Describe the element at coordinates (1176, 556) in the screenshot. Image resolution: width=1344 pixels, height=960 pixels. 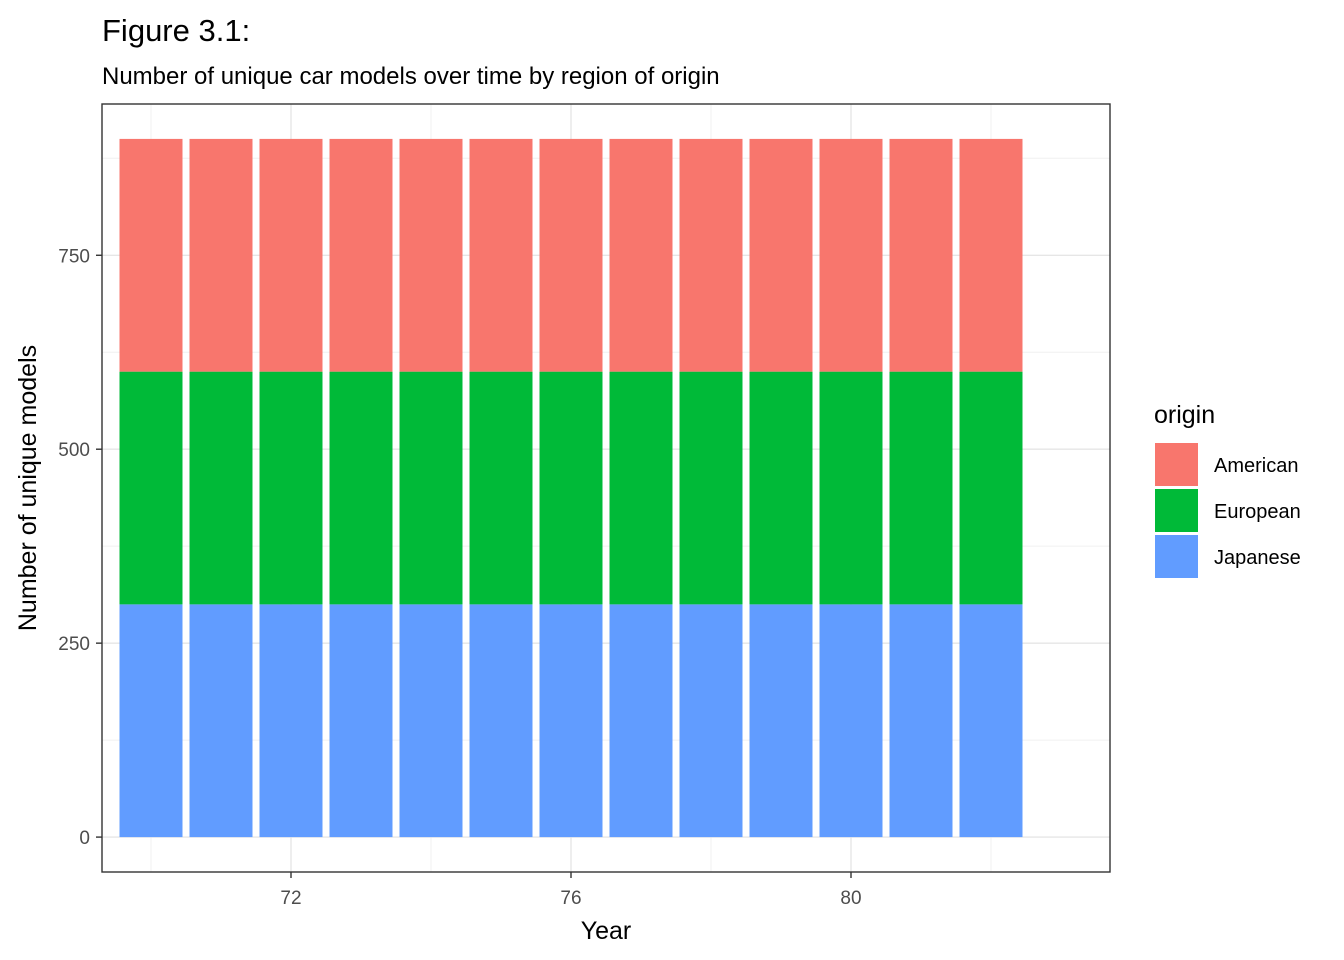
I see `legend-key-japanese` at that location.